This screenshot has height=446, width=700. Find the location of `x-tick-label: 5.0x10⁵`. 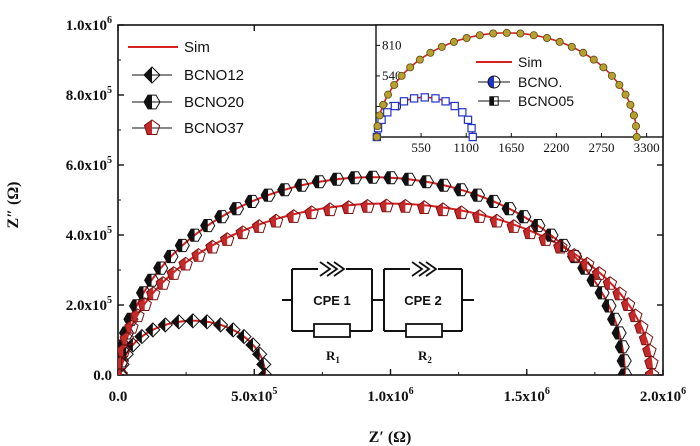

x-tick-label: 5.0x10⁵ is located at coordinates (254, 395).